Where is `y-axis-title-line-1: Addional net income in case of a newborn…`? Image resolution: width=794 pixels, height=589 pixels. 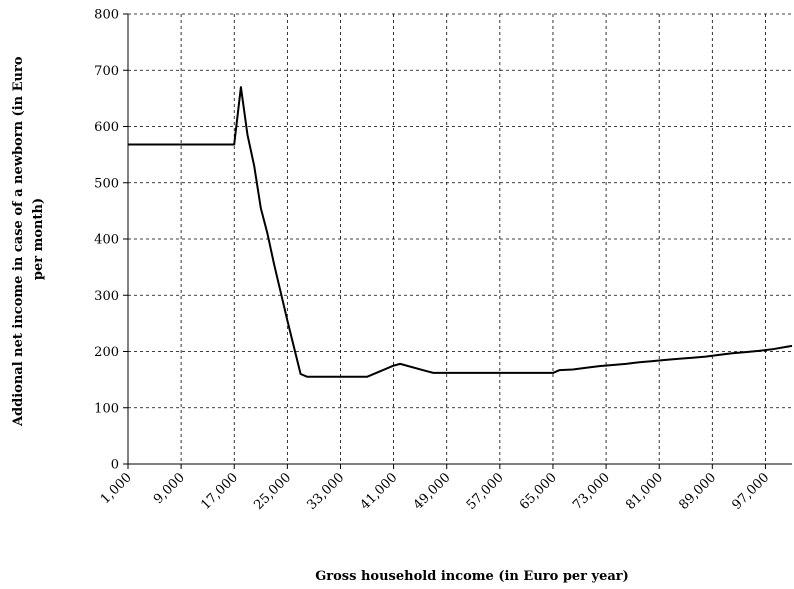
y-axis-title-line-1: Addional net income in case of a newborn… is located at coordinates (18, 241).